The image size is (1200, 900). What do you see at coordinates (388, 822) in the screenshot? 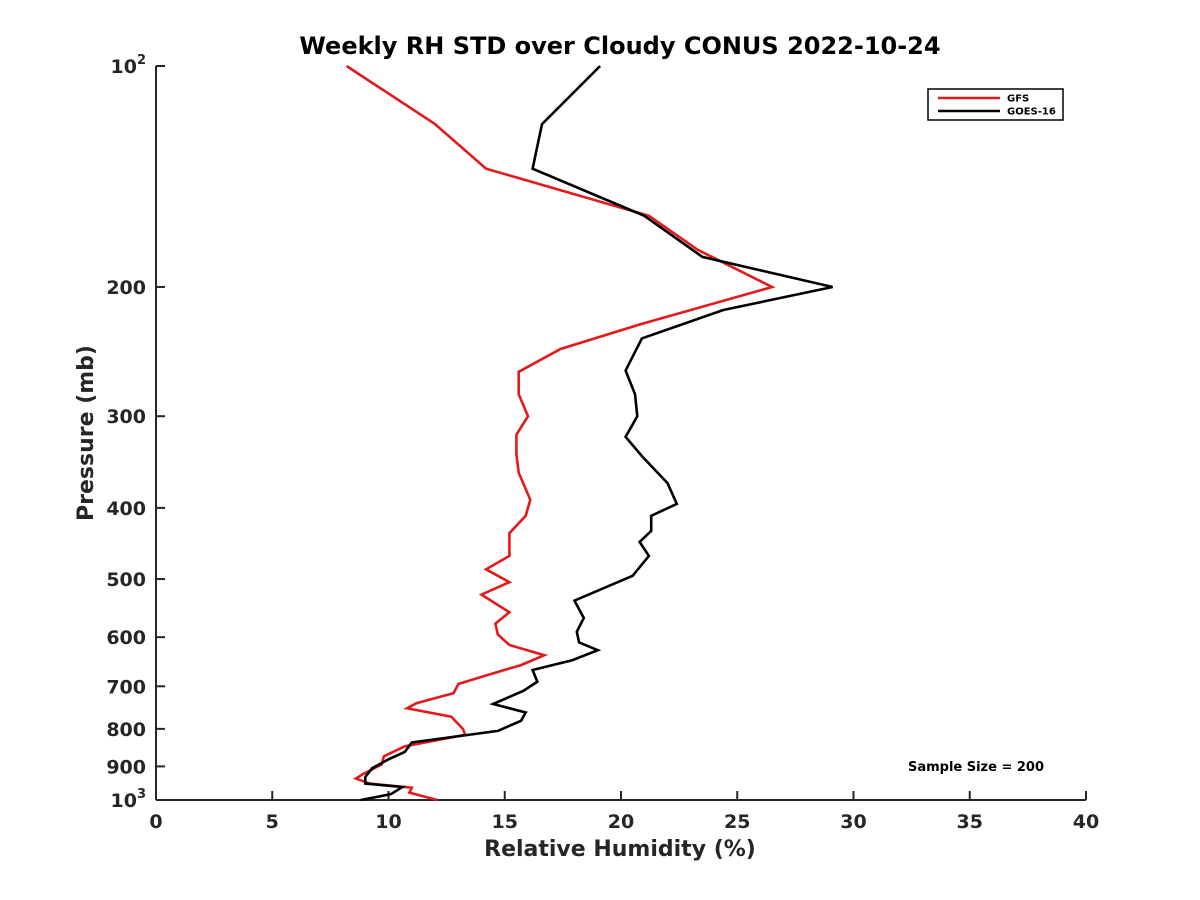
I see `x-tick-label: 10` at bounding box center [388, 822].